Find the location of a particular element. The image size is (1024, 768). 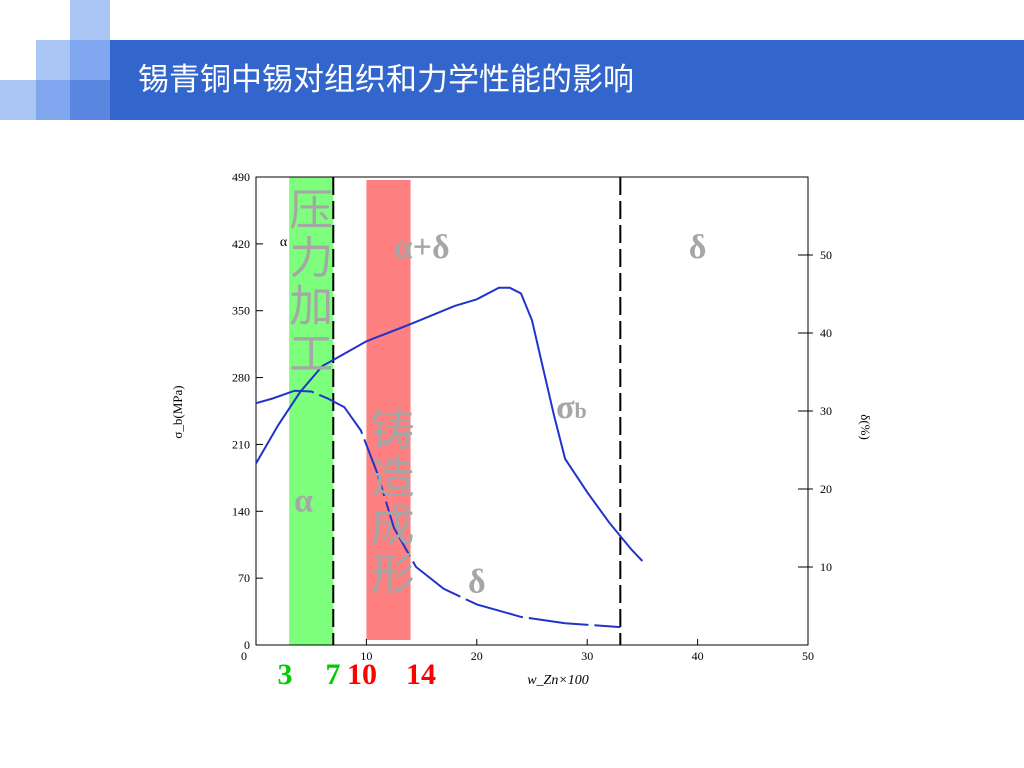

bottom-marker: 14 is located at coordinates (421, 674).